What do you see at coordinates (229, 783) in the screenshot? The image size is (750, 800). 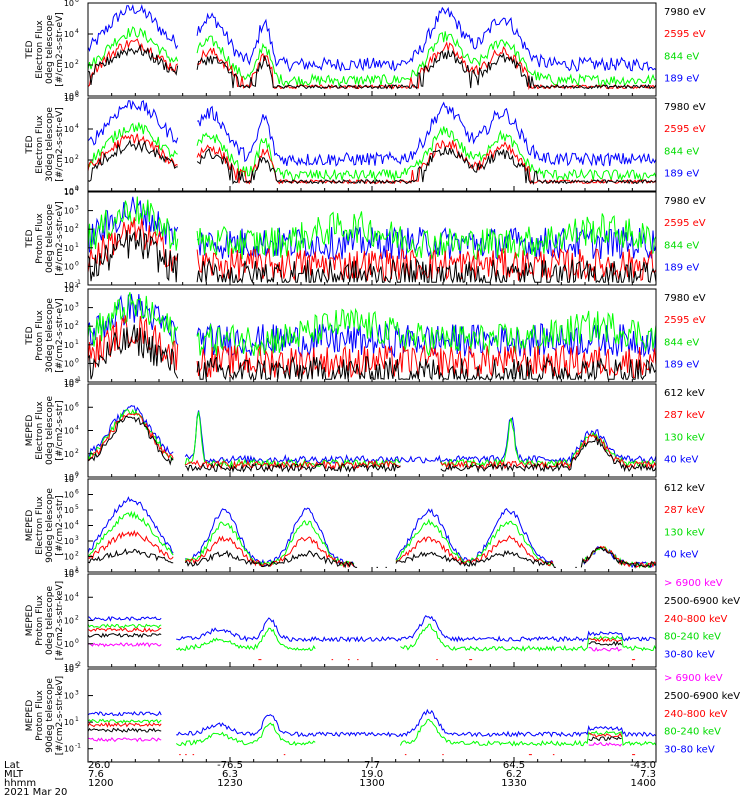 I see `time-axis-hhmm: 1230` at bounding box center [229, 783].